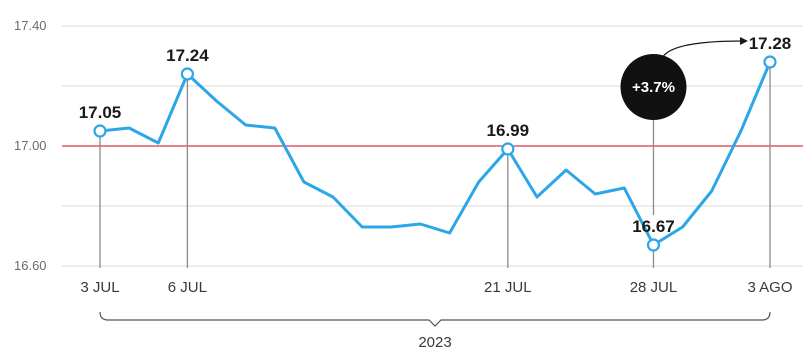 Image resolution: width=803 pixels, height=357 pixels. I want to click on x-tick-label: 3 AGO, so click(769, 287).